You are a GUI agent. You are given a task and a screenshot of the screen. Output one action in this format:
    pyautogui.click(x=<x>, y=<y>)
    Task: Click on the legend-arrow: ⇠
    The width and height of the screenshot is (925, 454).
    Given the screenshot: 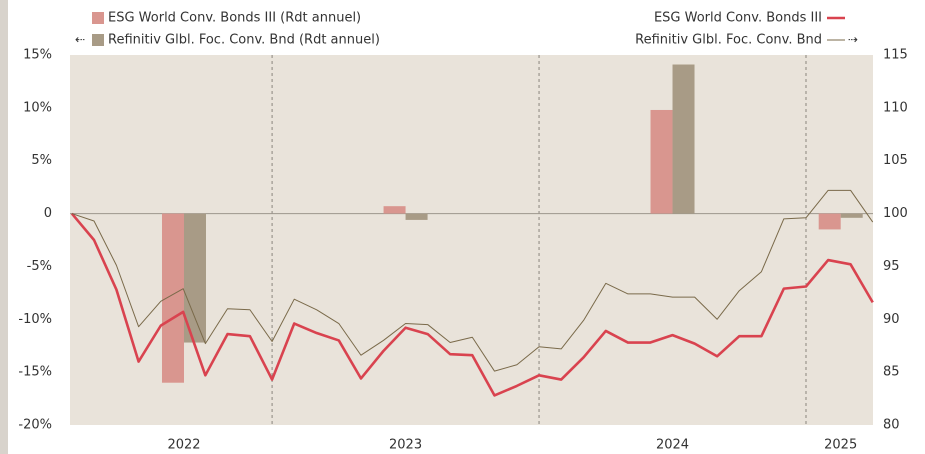 What is the action you would take?
    pyautogui.click(x=80, y=40)
    